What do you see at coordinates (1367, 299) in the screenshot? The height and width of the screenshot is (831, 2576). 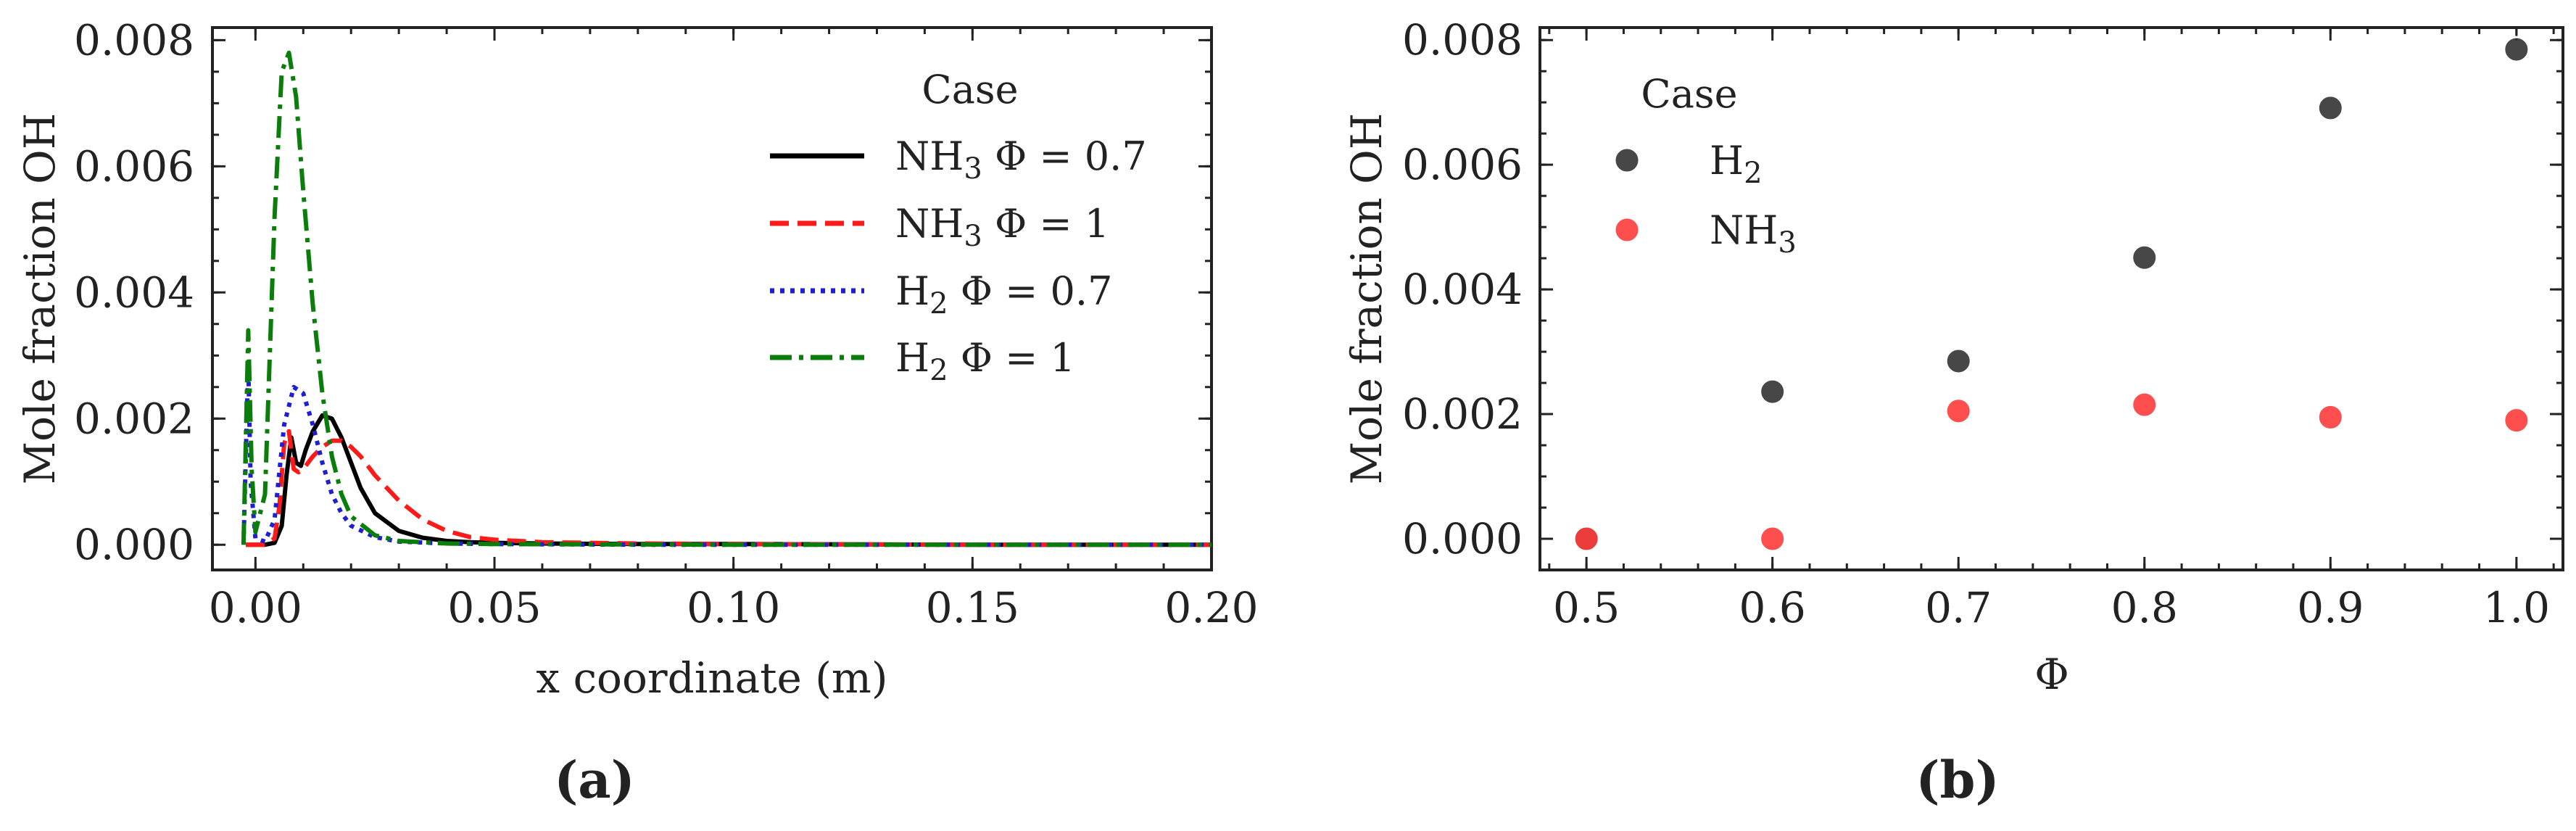 I see `panel-b-ylabel: Mole fraction OH` at bounding box center [1367, 299].